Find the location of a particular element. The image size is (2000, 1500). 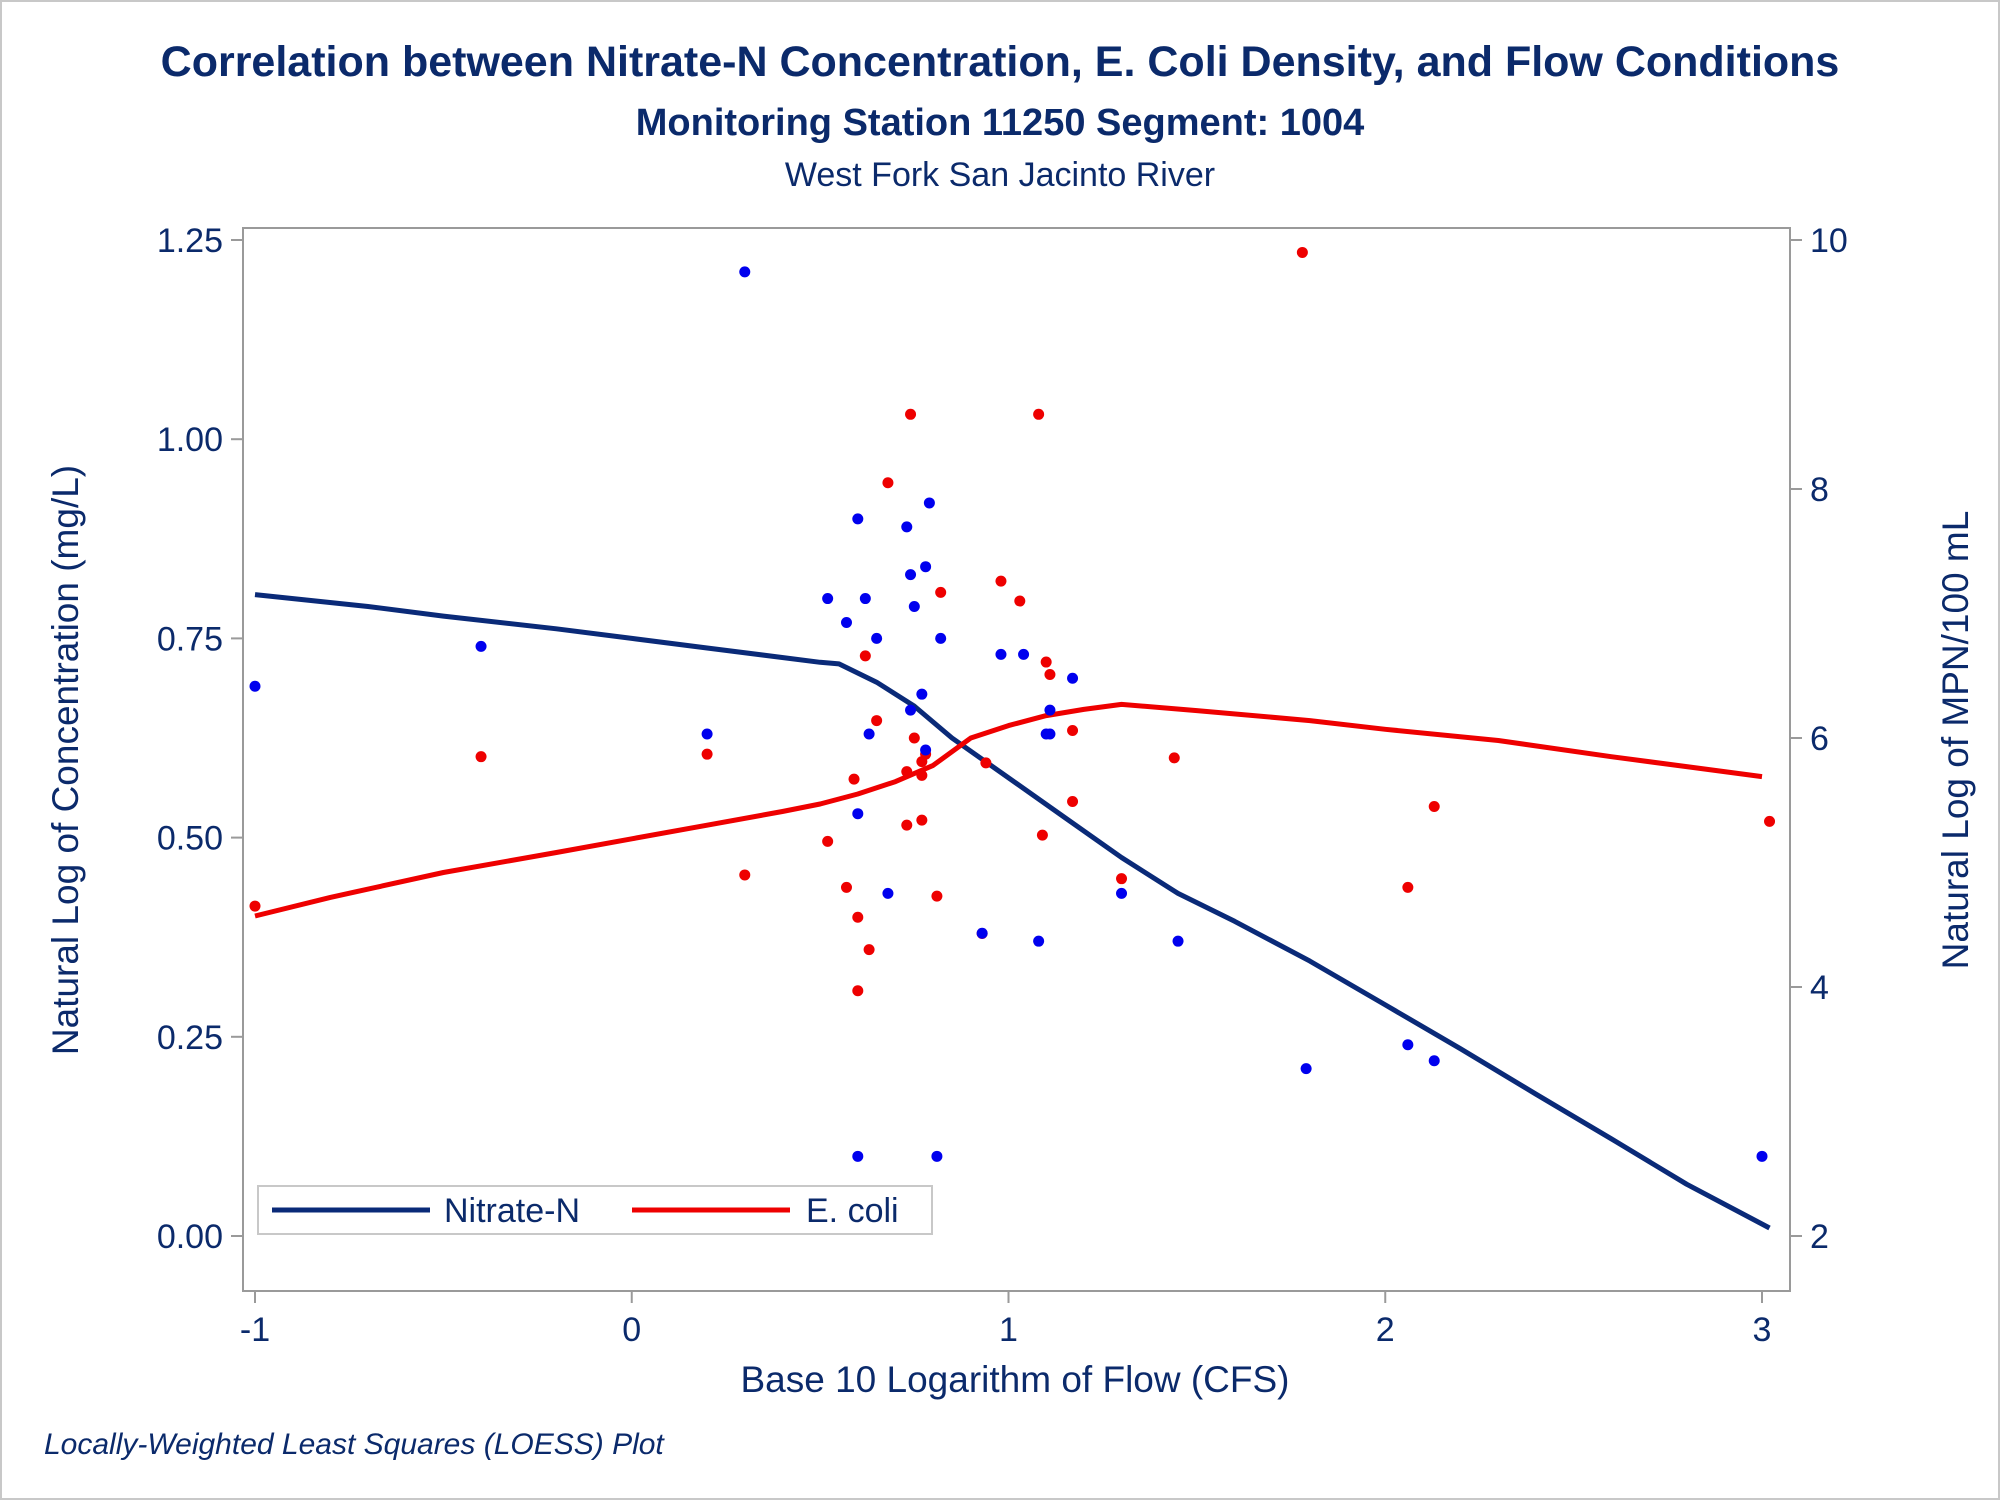

legend: Nitrate-N E. coli is located at coordinates (595, 1210).